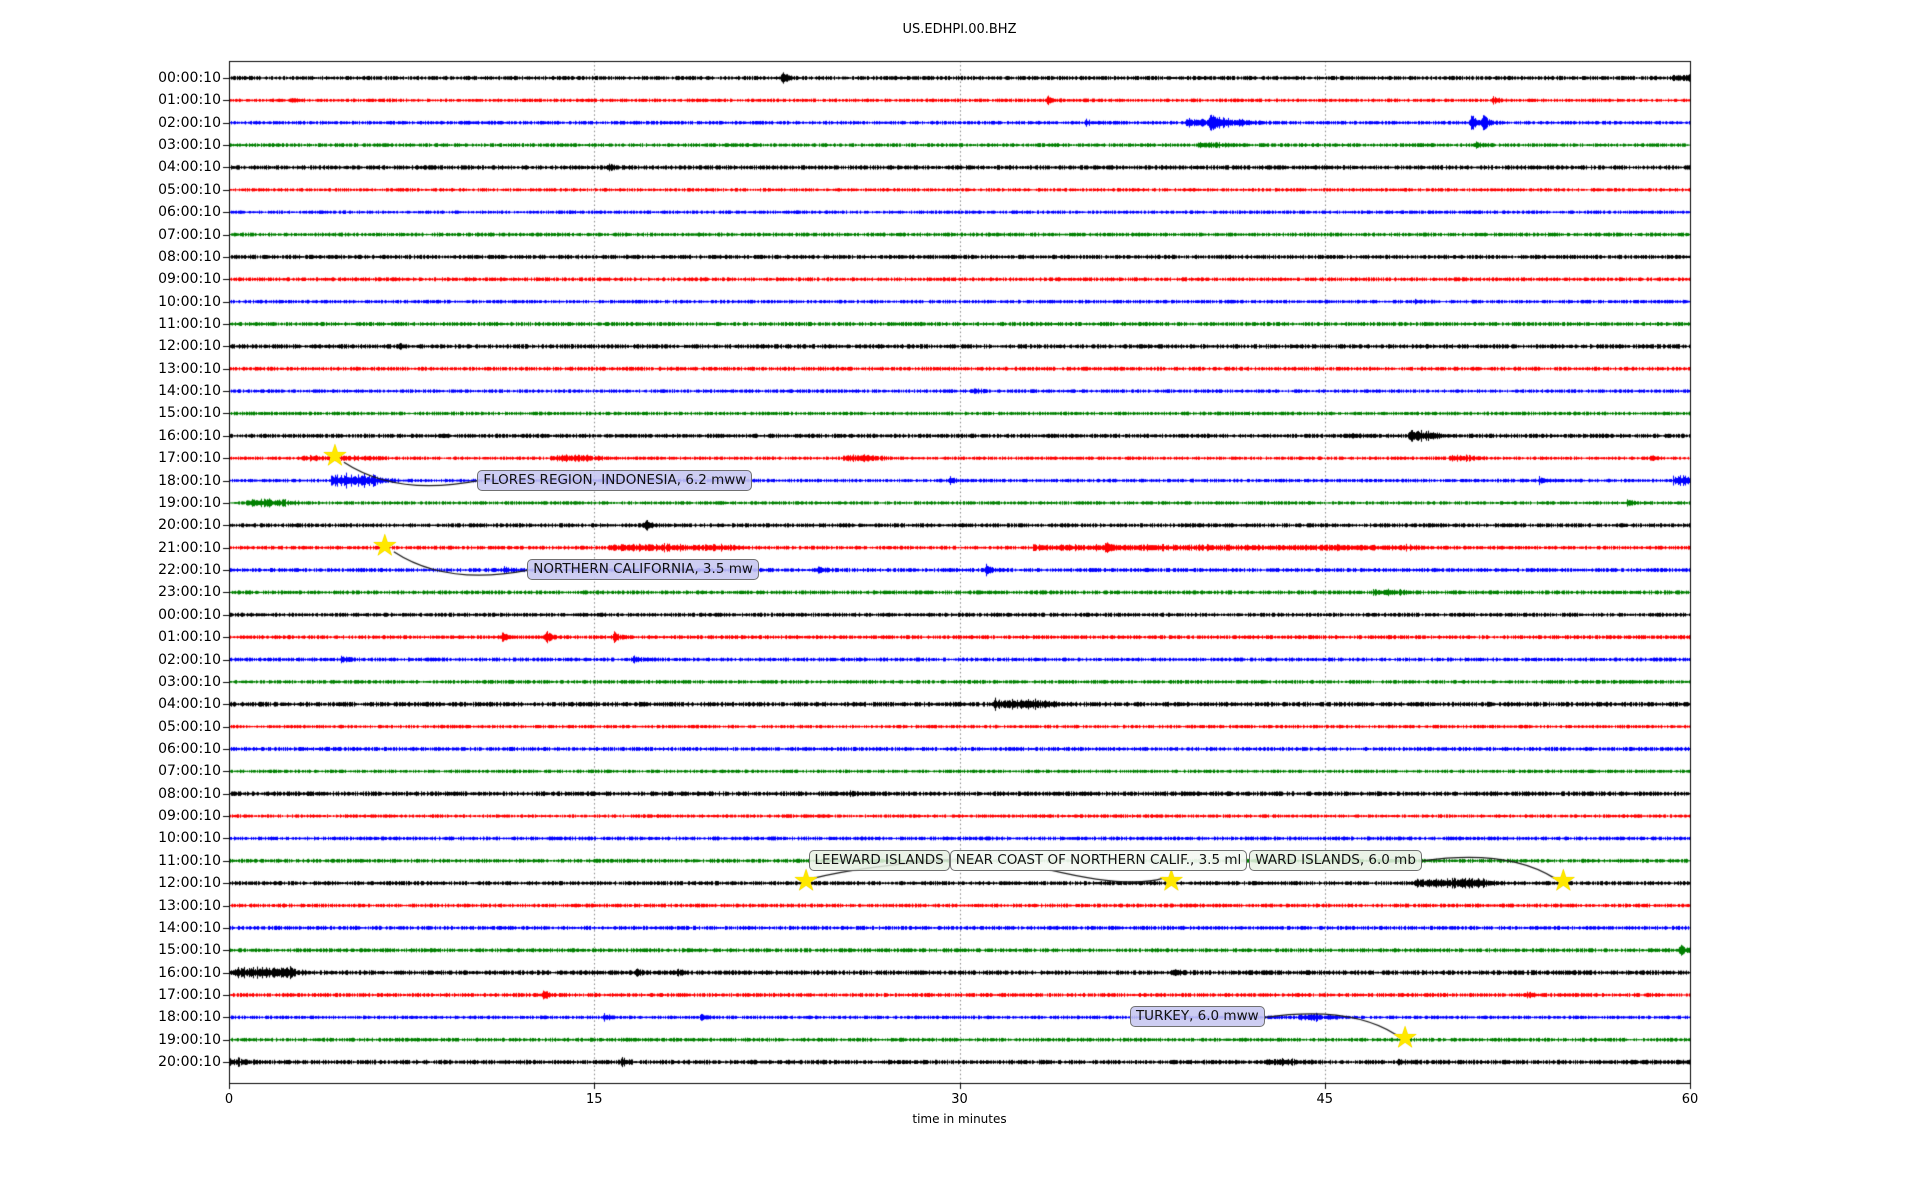 The height and width of the screenshot is (1200, 1920). Describe the element at coordinates (229, 1099) in the screenshot. I see `x-tick-label: 0` at that location.